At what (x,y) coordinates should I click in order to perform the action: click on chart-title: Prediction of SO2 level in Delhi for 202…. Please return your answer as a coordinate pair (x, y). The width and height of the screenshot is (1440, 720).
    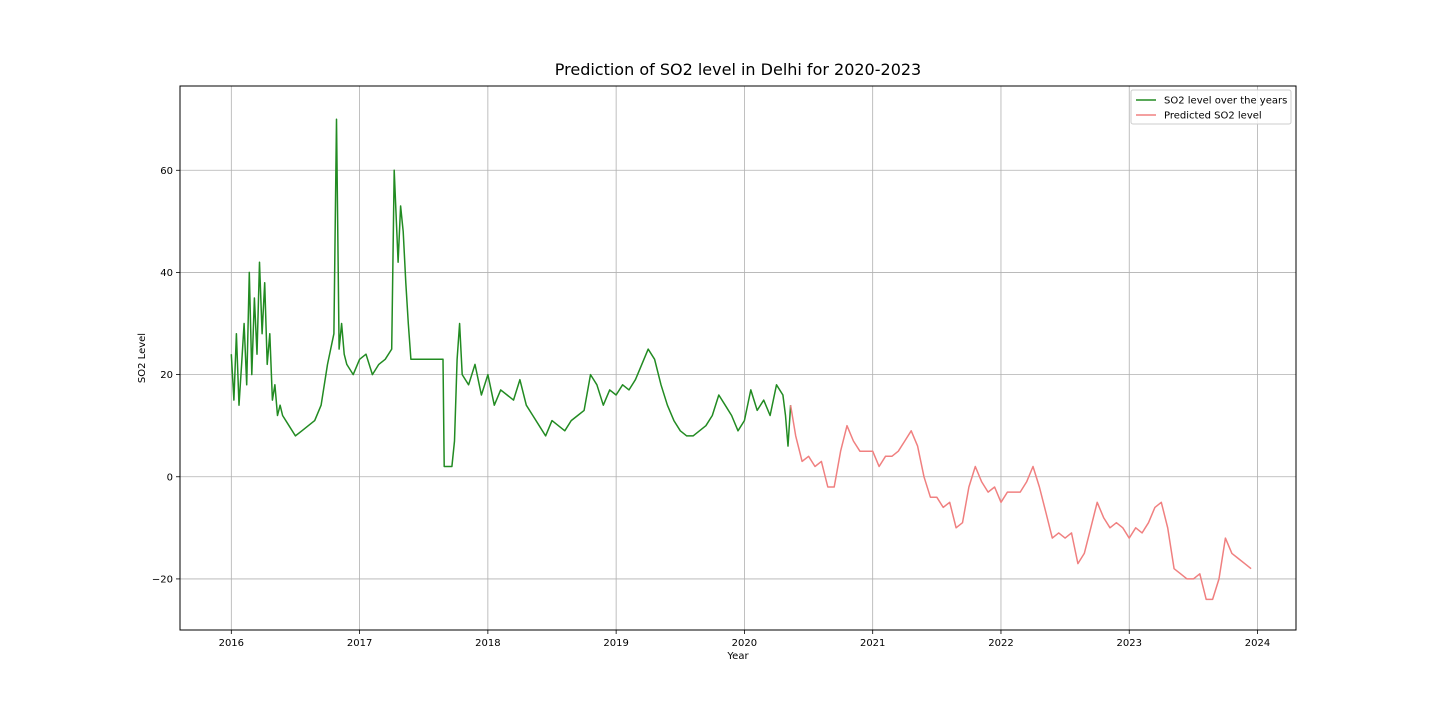
    Looking at the image, I should click on (738, 69).